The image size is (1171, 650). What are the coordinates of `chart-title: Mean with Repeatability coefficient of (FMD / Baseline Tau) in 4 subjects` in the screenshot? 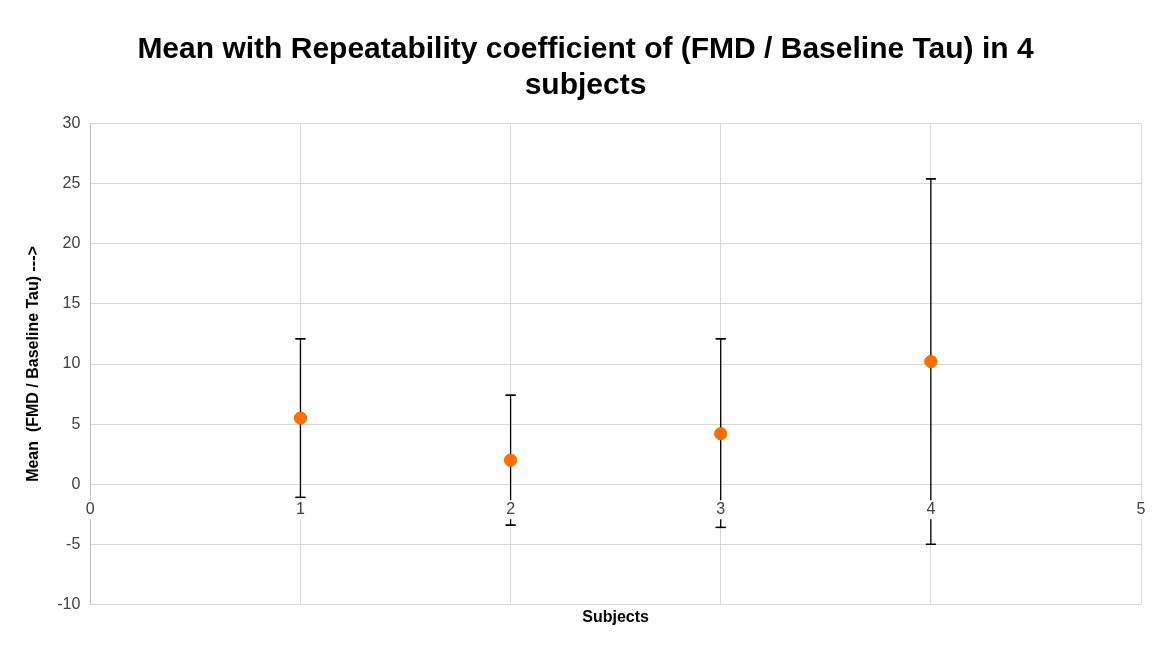 It's located at (585, 66).